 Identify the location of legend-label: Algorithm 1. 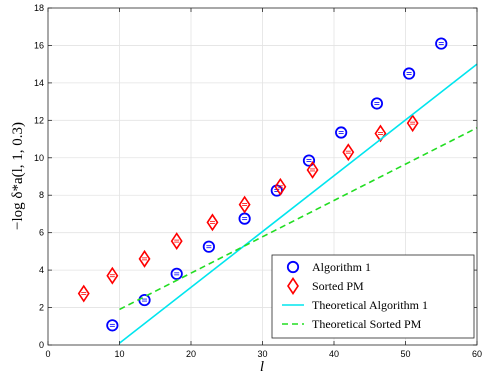
(341, 267).